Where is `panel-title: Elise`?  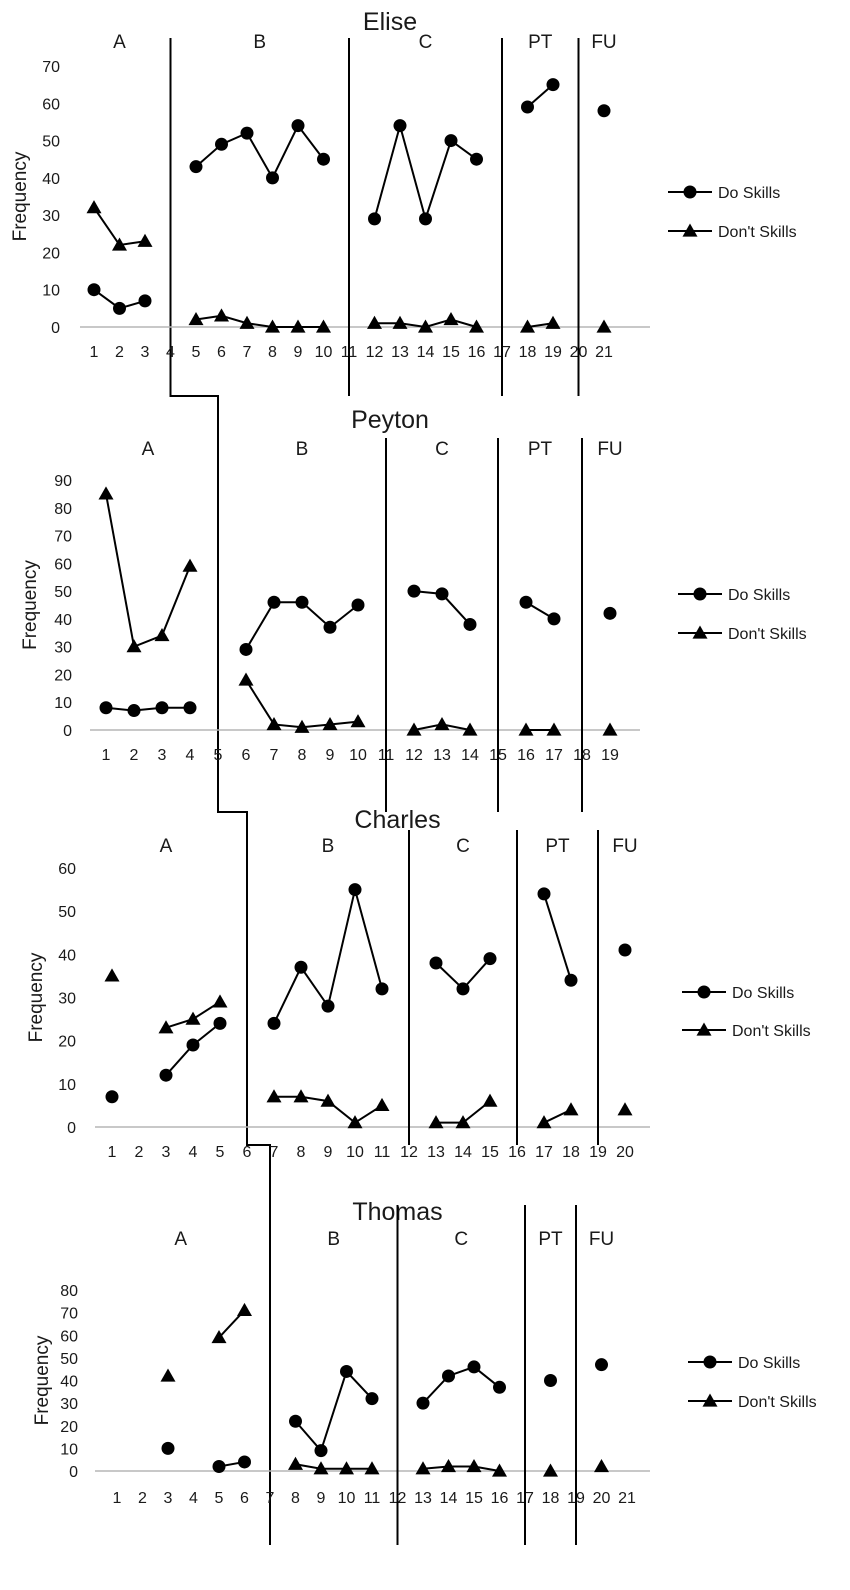
panel-title: Elise is located at coordinates (390, 22).